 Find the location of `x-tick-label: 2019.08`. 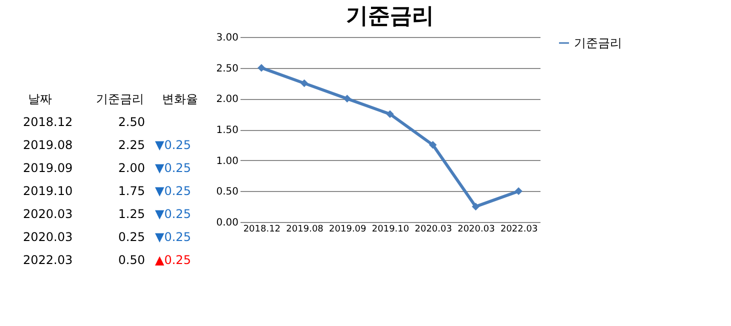

x-tick-label: 2019.08 is located at coordinates (305, 229).